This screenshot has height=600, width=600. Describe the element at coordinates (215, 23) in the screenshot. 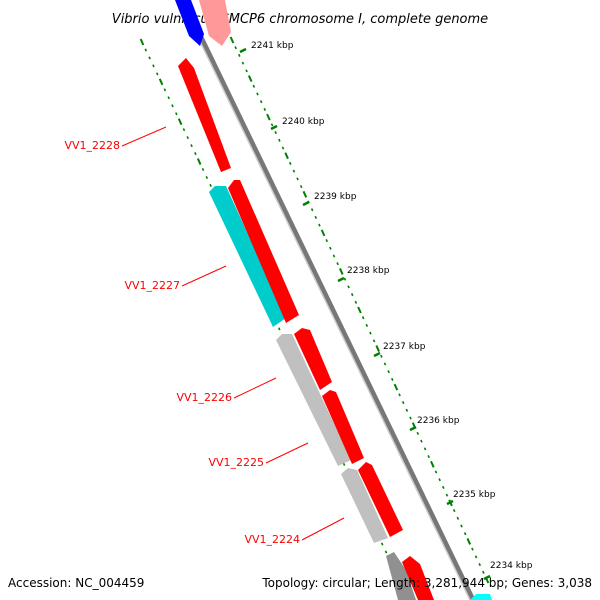

I see `gene-pink` at that location.